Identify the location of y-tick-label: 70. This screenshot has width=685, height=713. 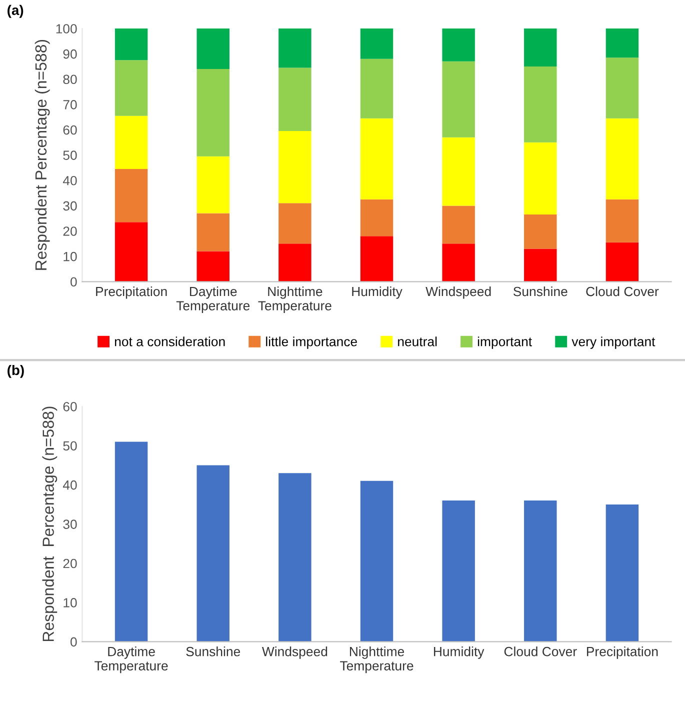
(70, 105).